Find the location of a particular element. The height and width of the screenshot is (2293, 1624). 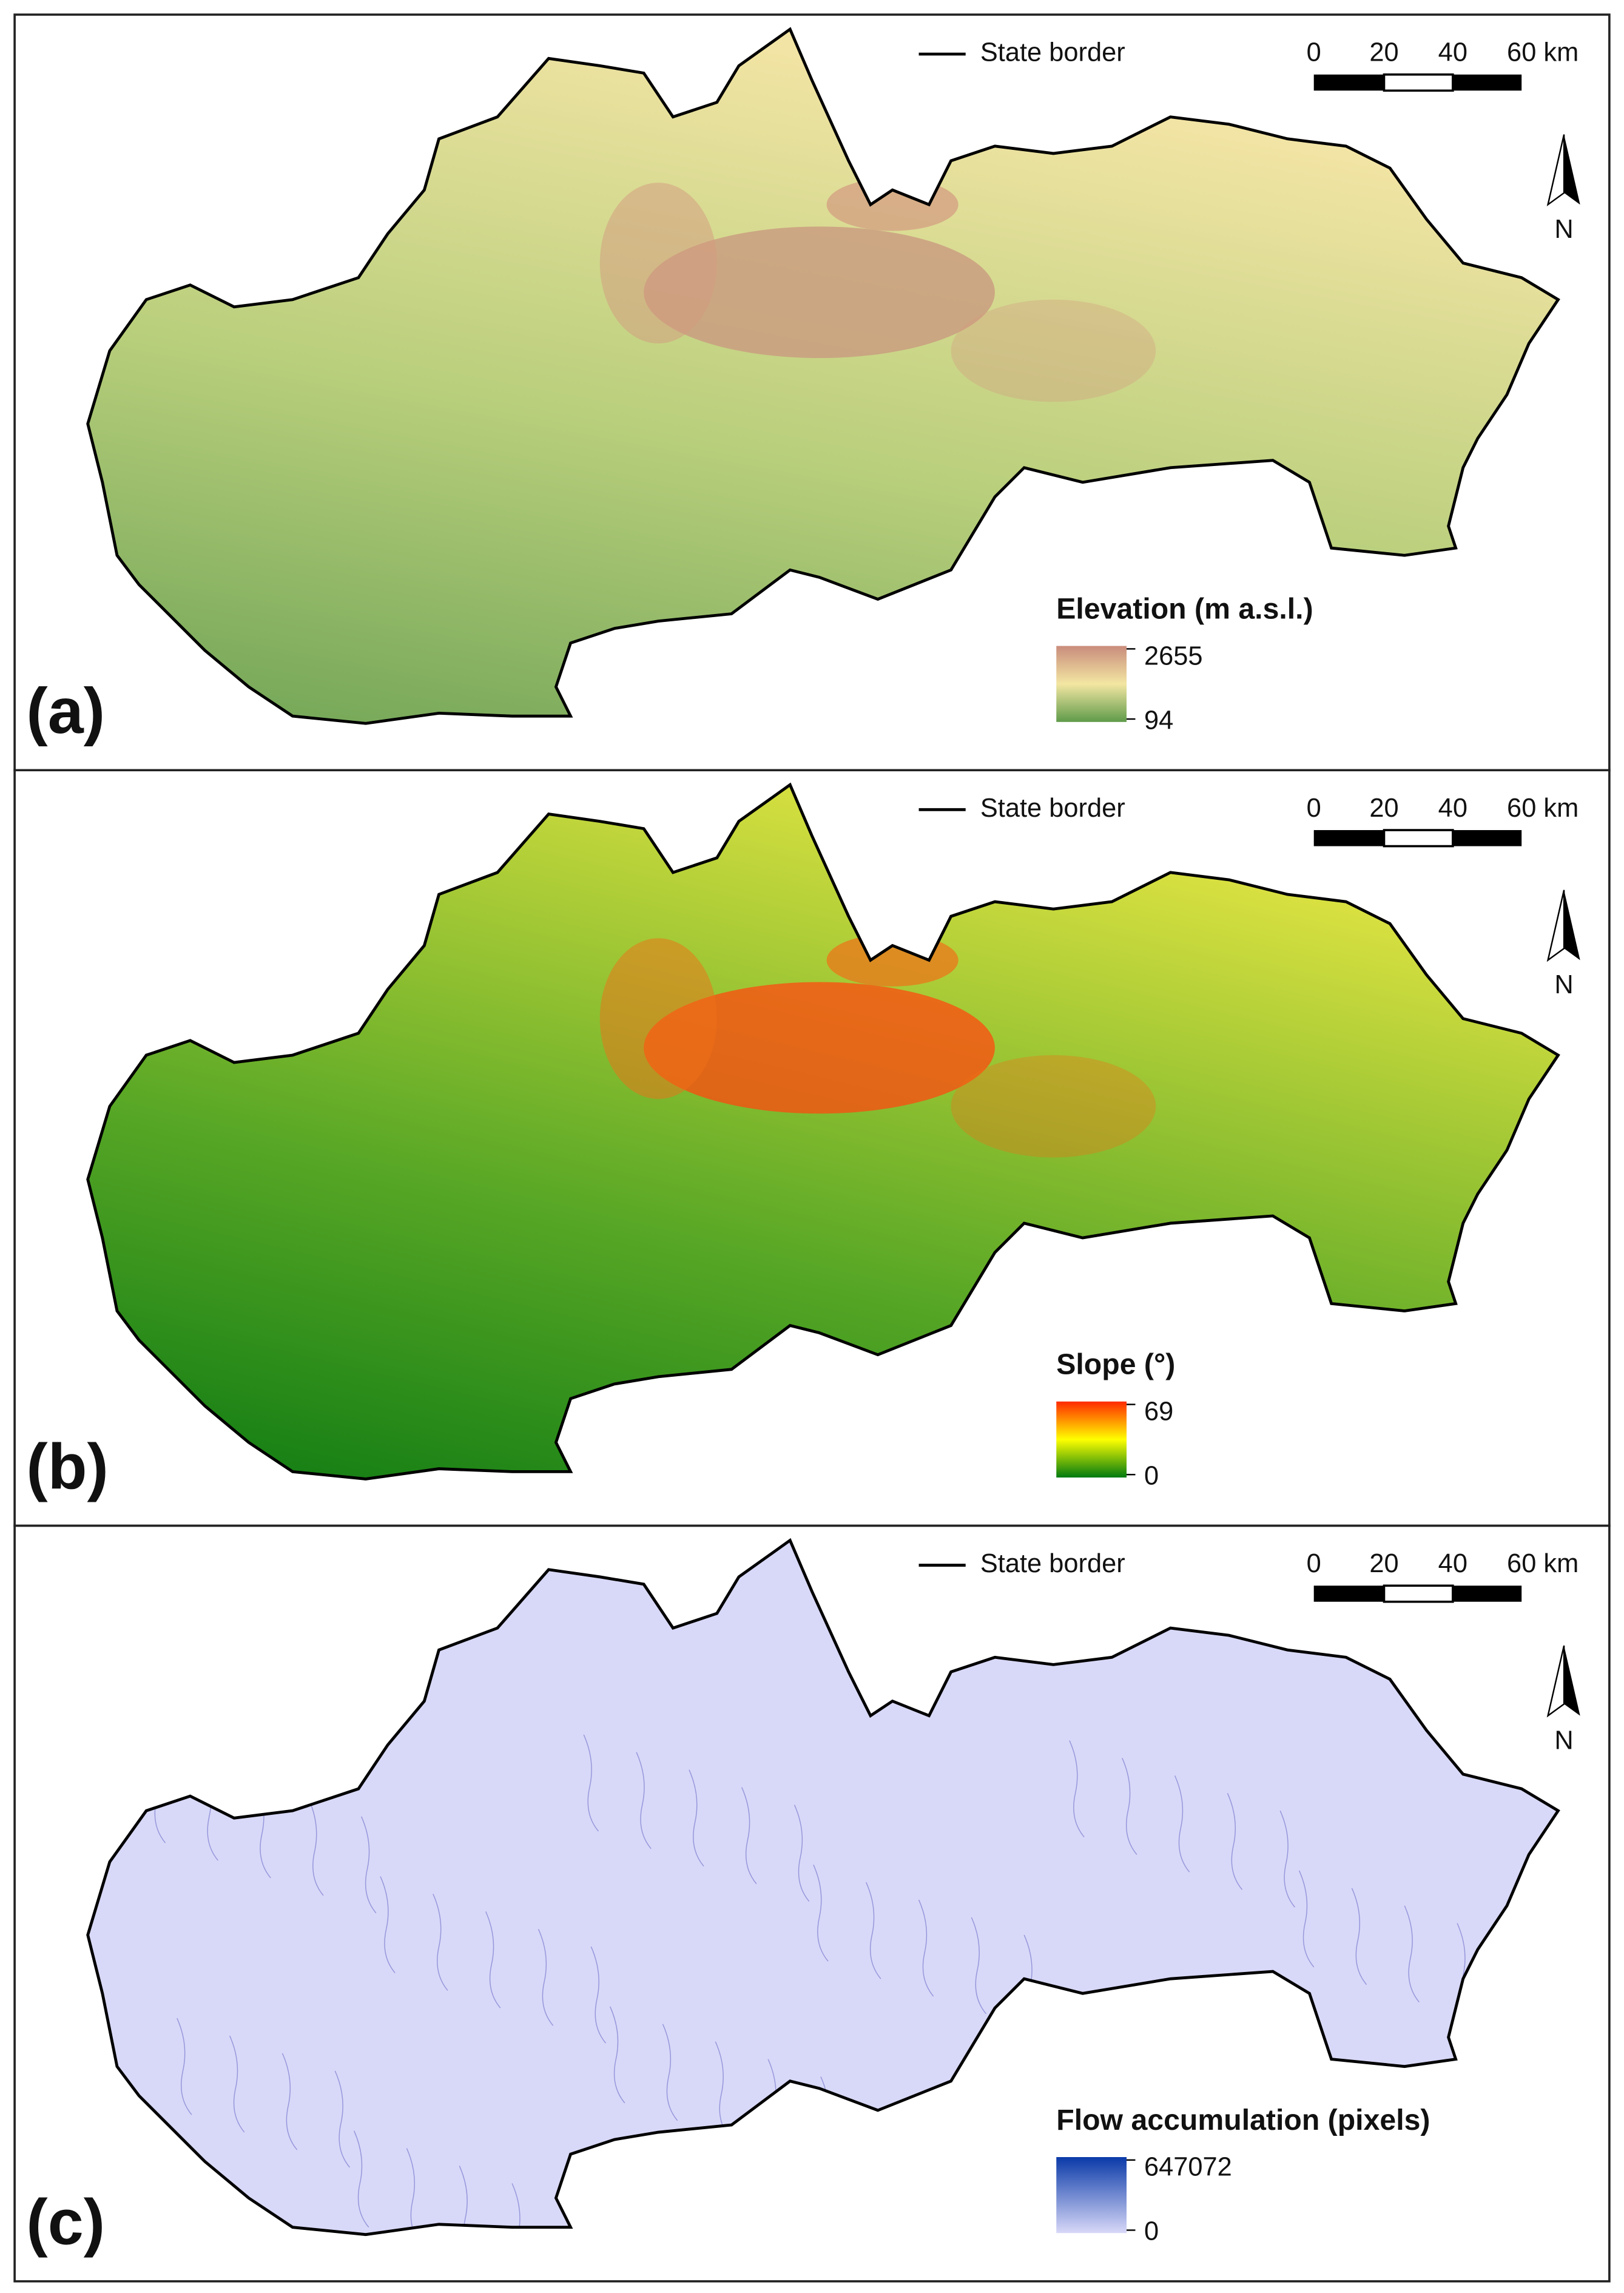

legend-title: Slope (°) is located at coordinates (1115, 1364).